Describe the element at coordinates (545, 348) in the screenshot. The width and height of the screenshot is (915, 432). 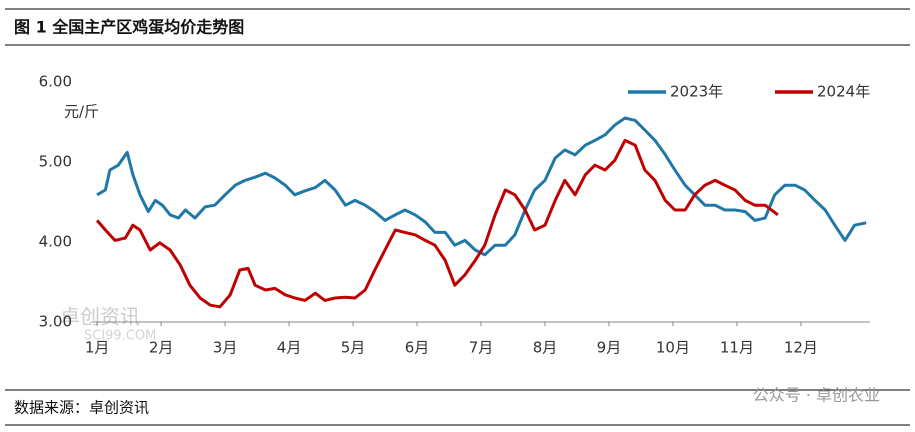
I see `x-tick-label: 8月` at that location.